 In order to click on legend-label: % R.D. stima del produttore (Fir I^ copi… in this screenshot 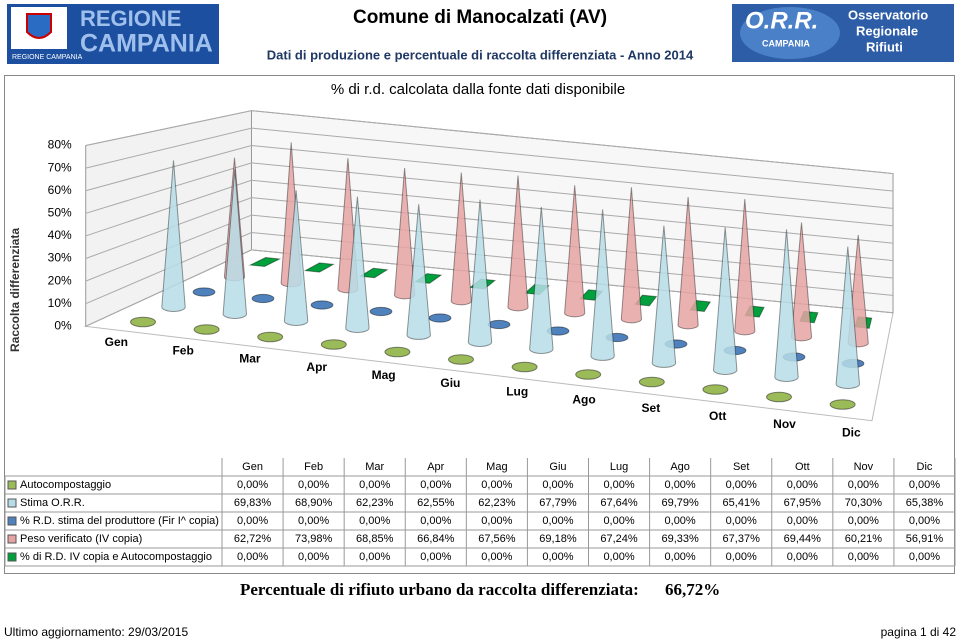, I will do `click(119, 521)`.